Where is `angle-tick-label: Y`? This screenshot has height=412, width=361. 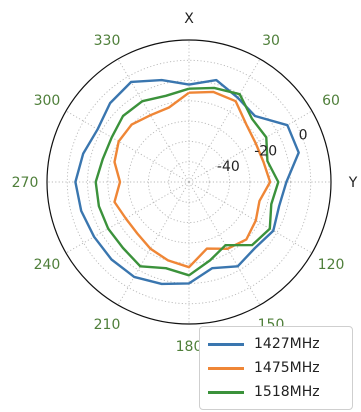
angle-tick-label: Y is located at coordinates (353, 183).